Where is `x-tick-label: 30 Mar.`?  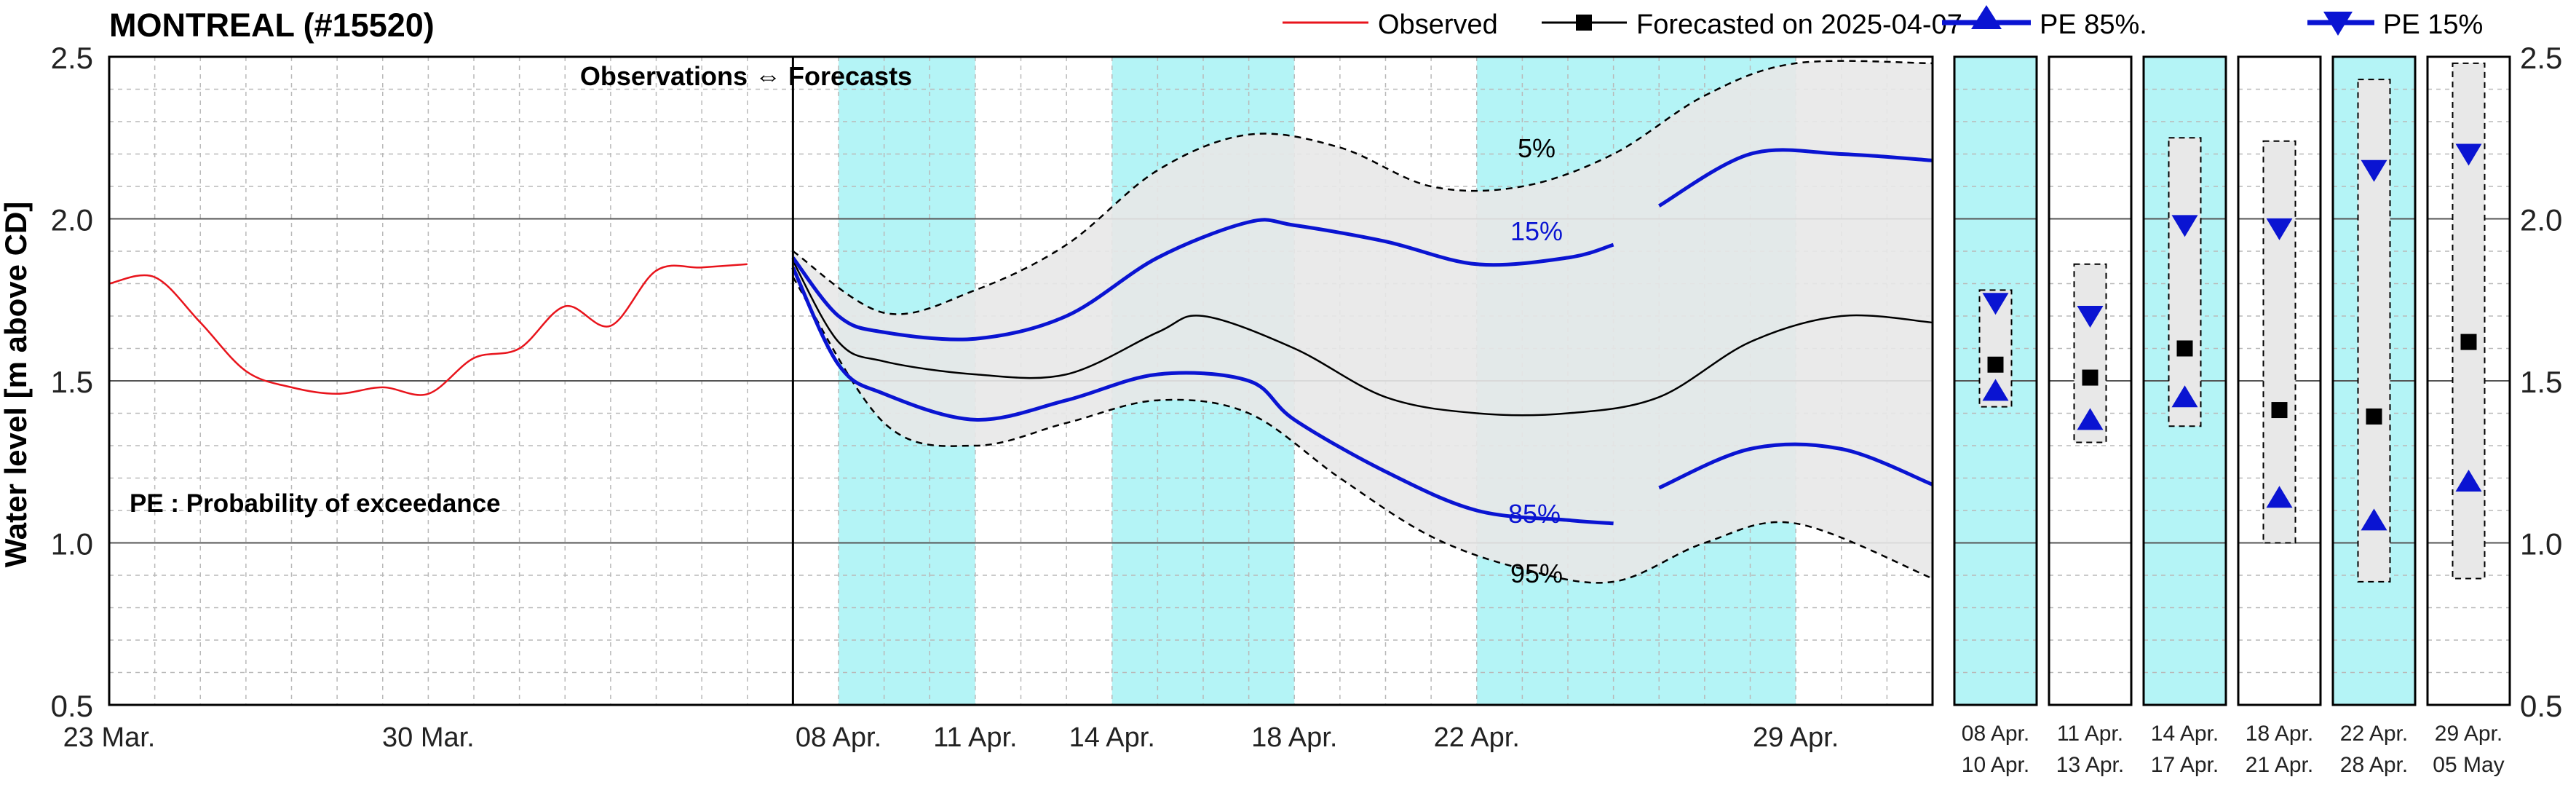
x-tick-label: 30 Mar. is located at coordinates (428, 737).